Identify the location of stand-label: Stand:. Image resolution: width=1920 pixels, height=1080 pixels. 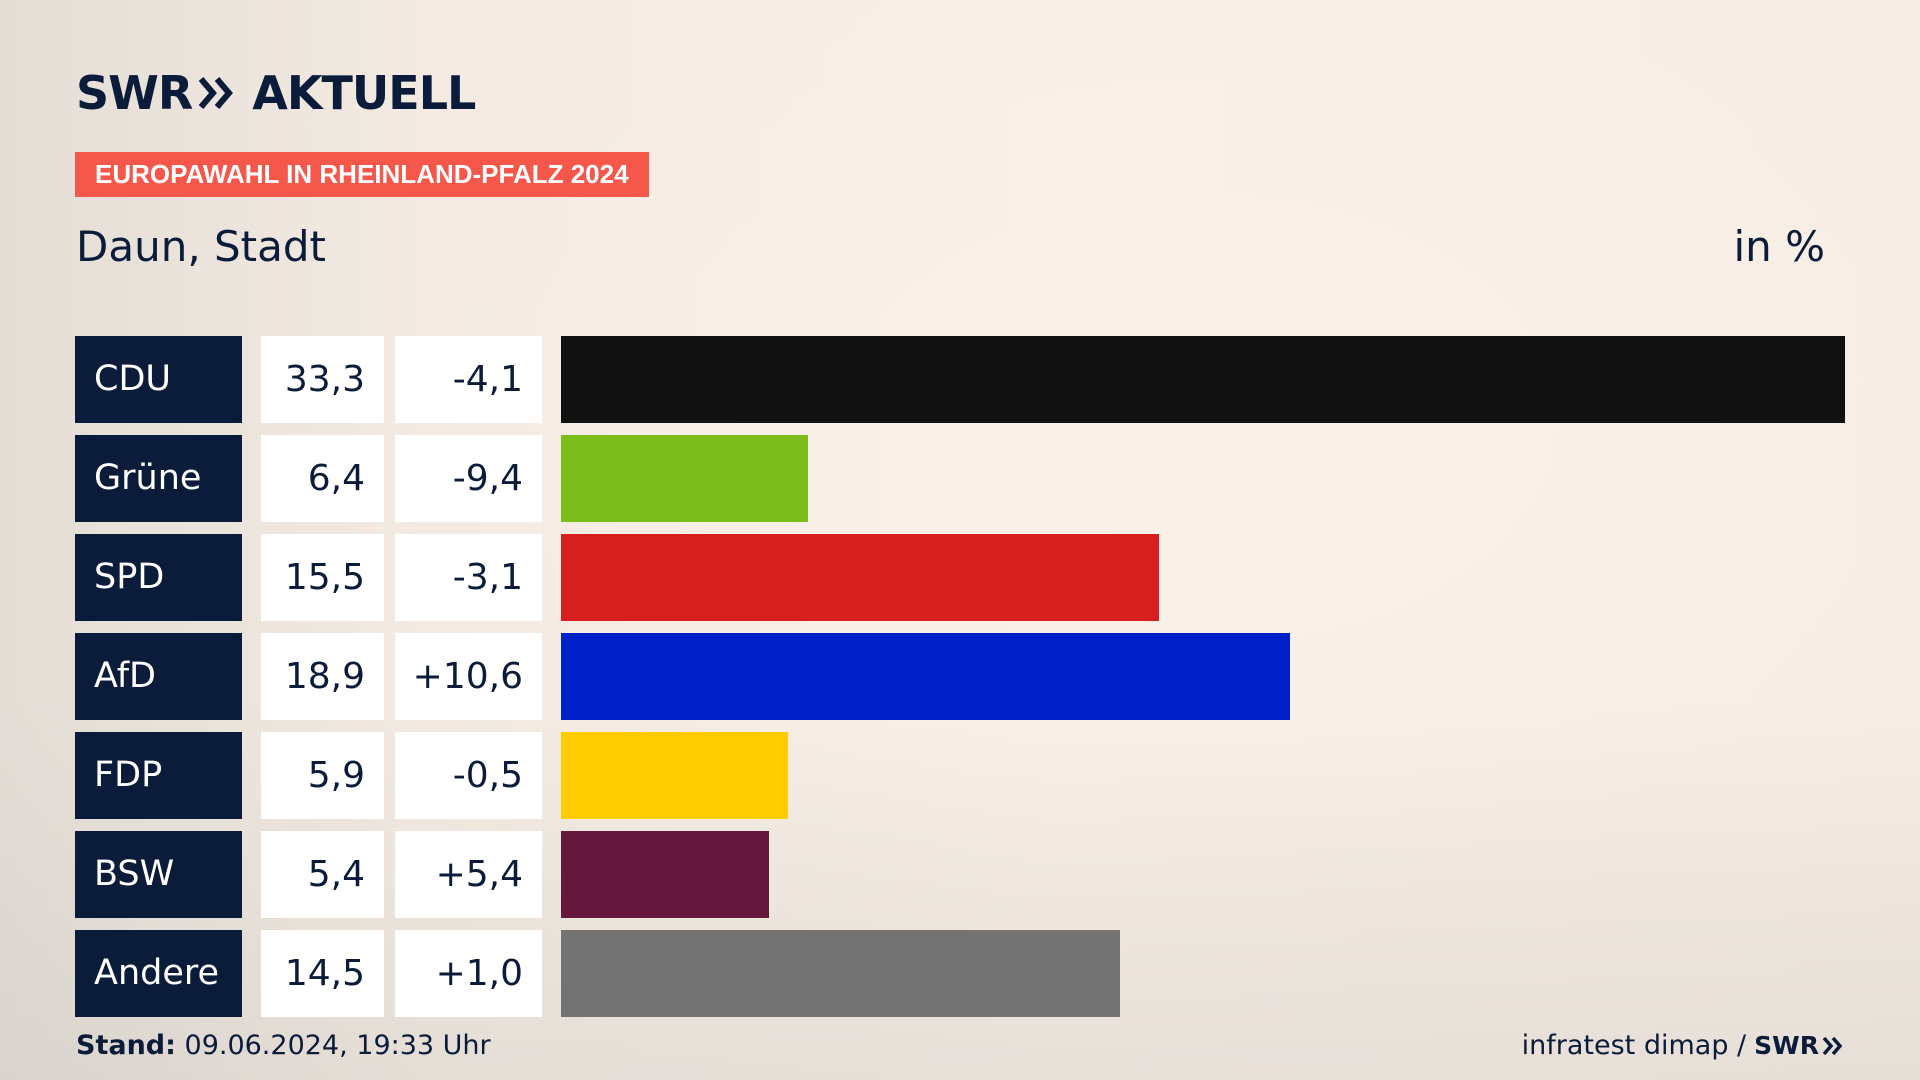
(126, 1045).